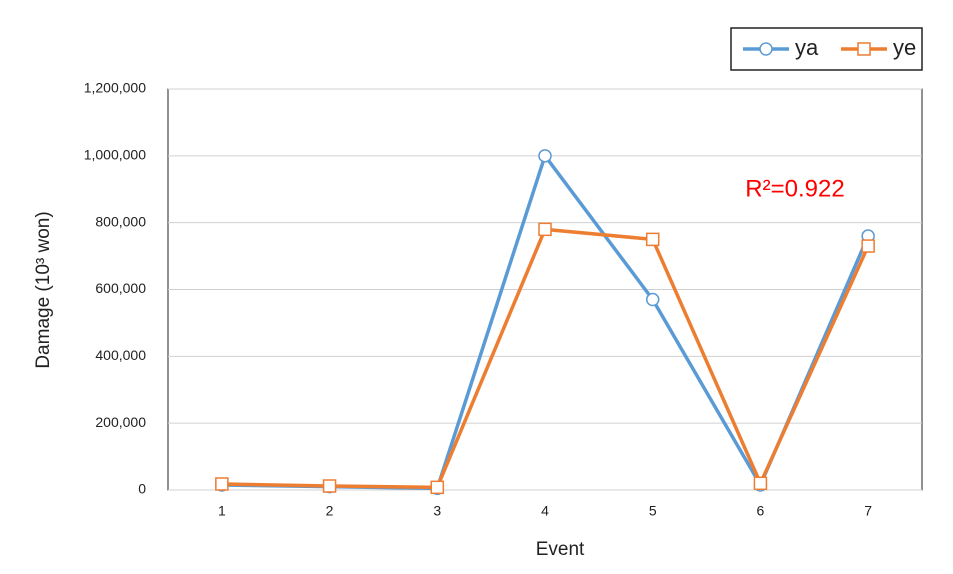  What do you see at coordinates (142, 489) in the screenshot?
I see `y-tick-label: 0` at bounding box center [142, 489].